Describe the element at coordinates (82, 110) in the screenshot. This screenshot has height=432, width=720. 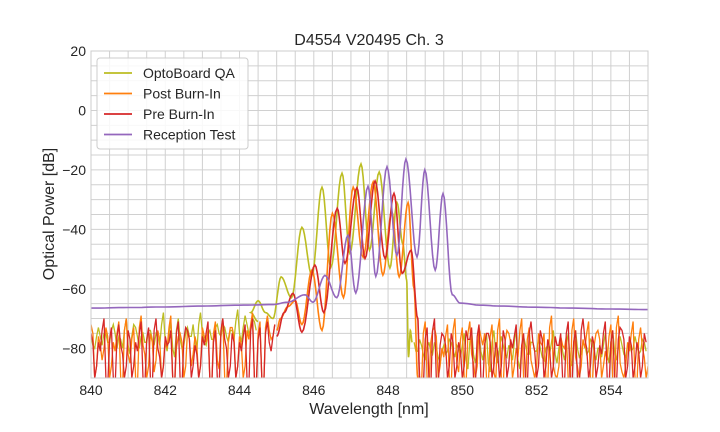
I see `y-tick-label: 0` at that location.